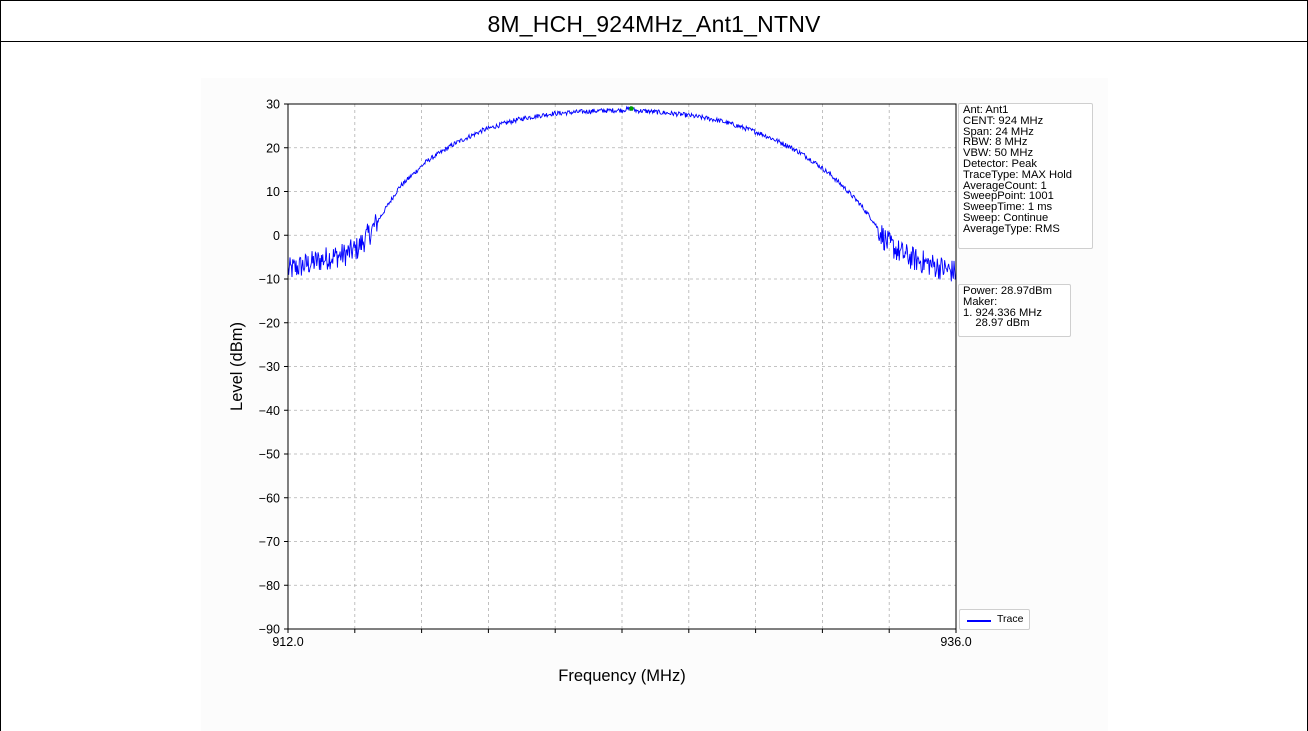 The image size is (1308, 731). What do you see at coordinates (1006, 217) in the screenshot?
I see `settings-line: Sweep: Continue` at bounding box center [1006, 217].